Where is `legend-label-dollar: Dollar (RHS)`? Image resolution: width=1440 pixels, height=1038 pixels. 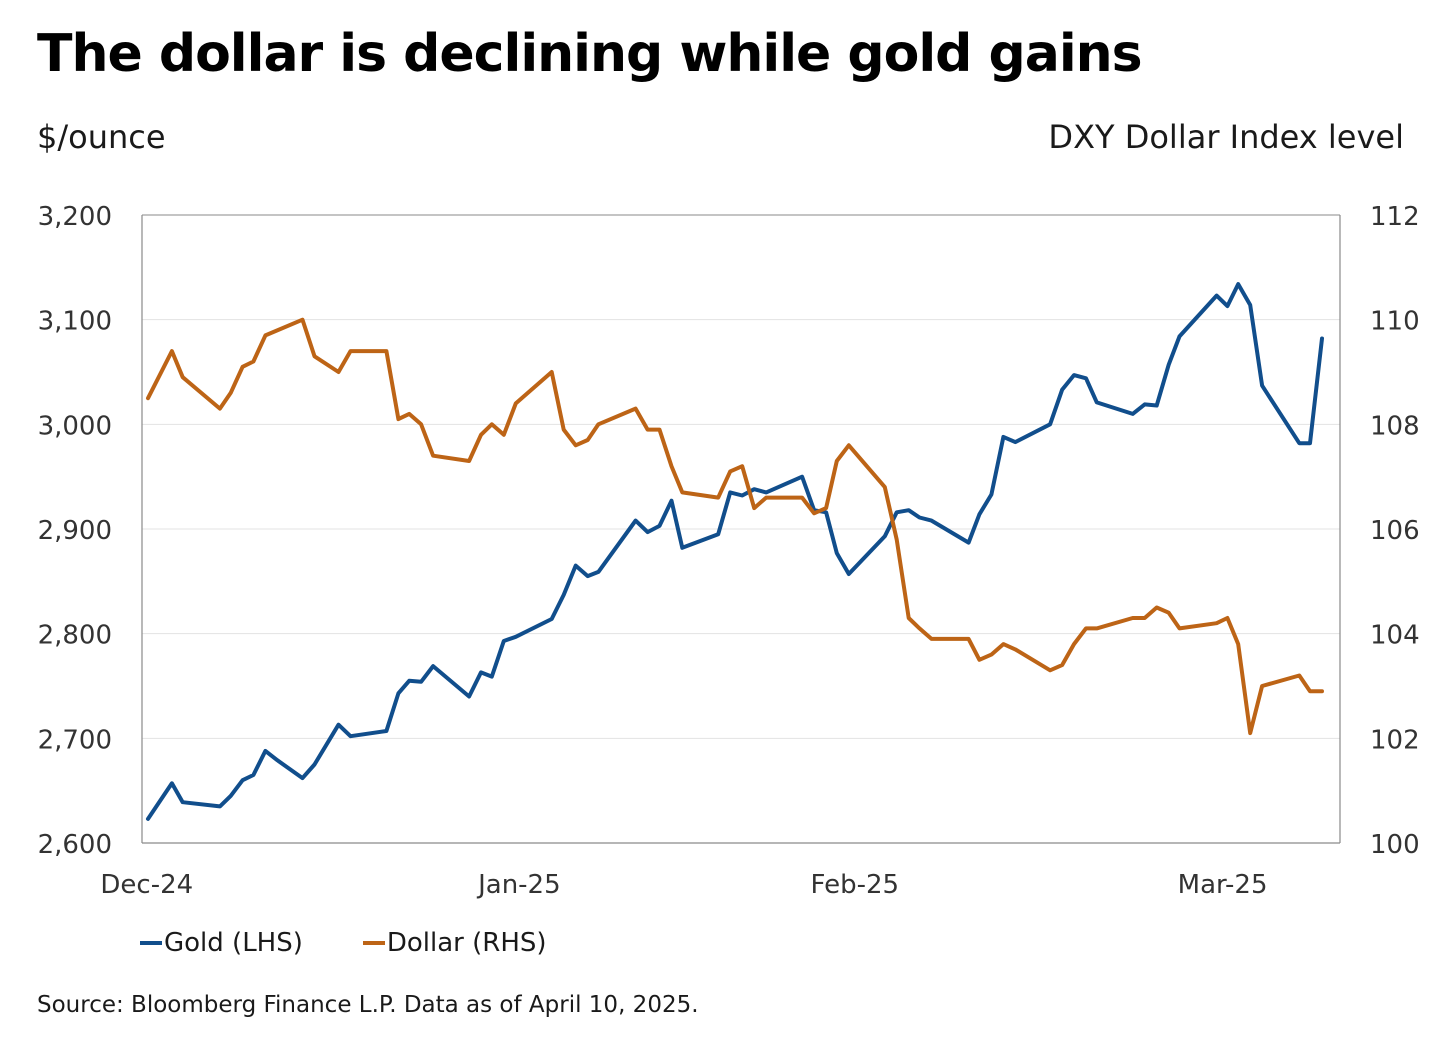
legend-label-dollar: Dollar (RHS) is located at coordinates (466, 943).